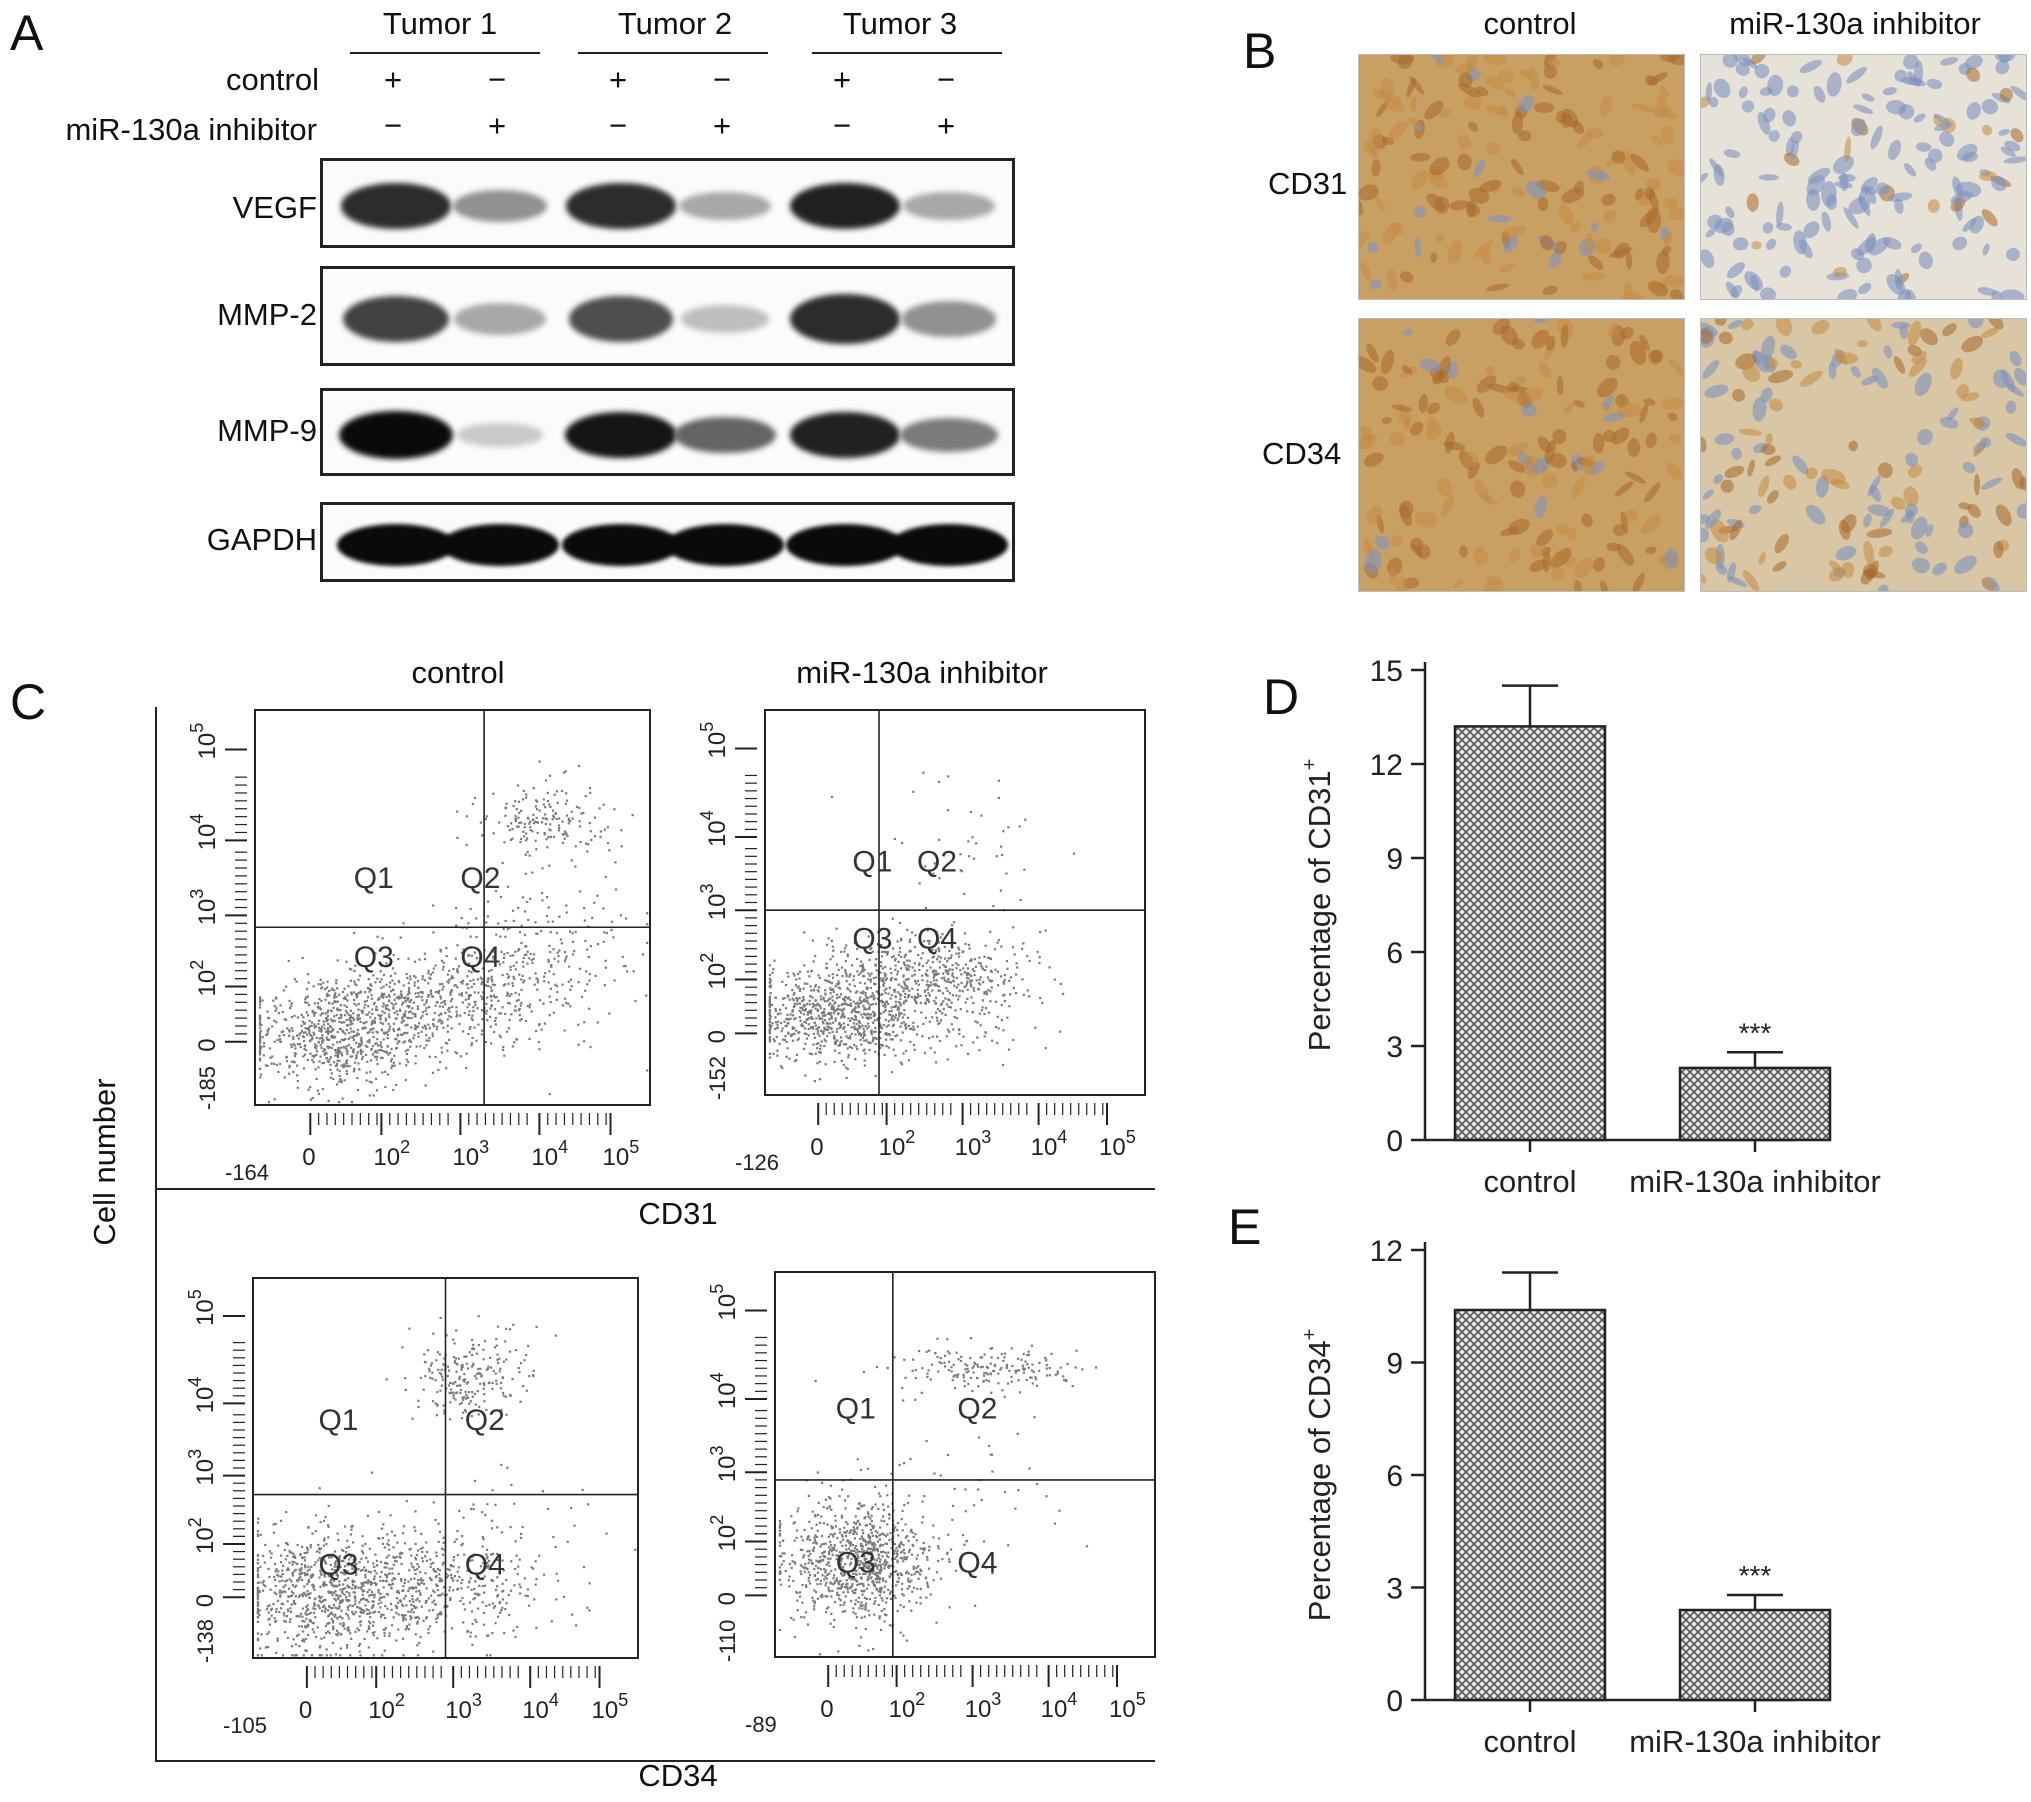 This screenshot has width=2031, height=1802. What do you see at coordinates (1386, 1251) in the screenshot?
I see `y-tick-label: 12` at bounding box center [1386, 1251].